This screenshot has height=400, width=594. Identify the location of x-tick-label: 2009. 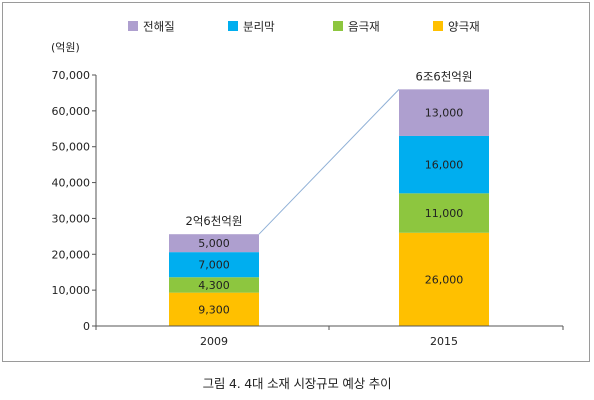
(214, 341).